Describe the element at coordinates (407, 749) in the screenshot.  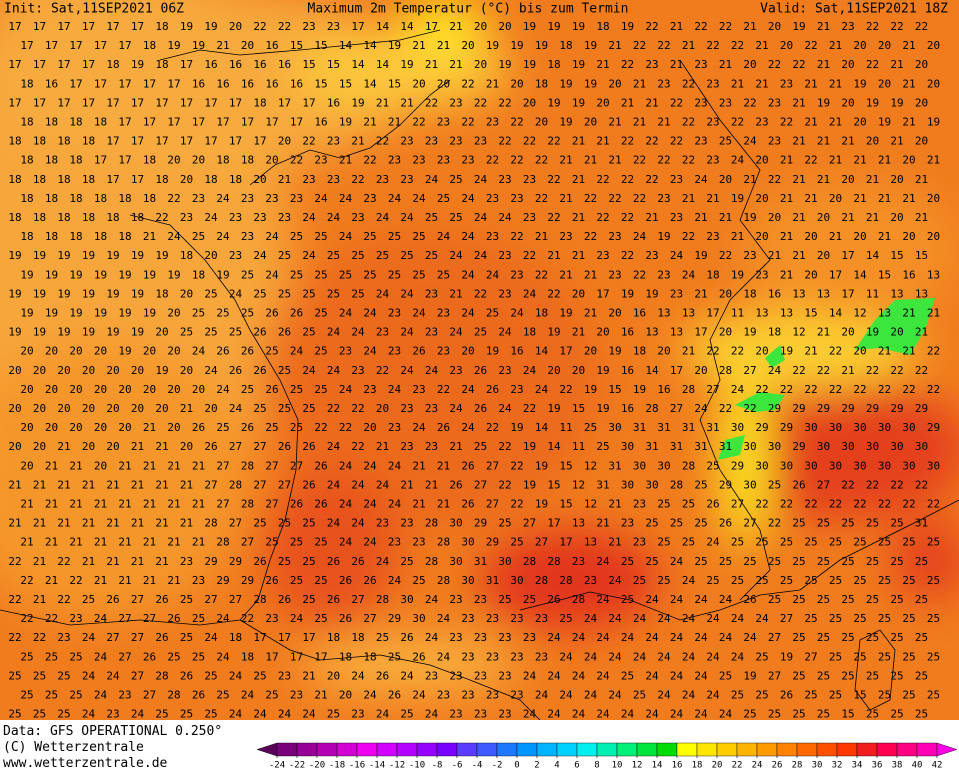
I see `colorbar-box` at that location.